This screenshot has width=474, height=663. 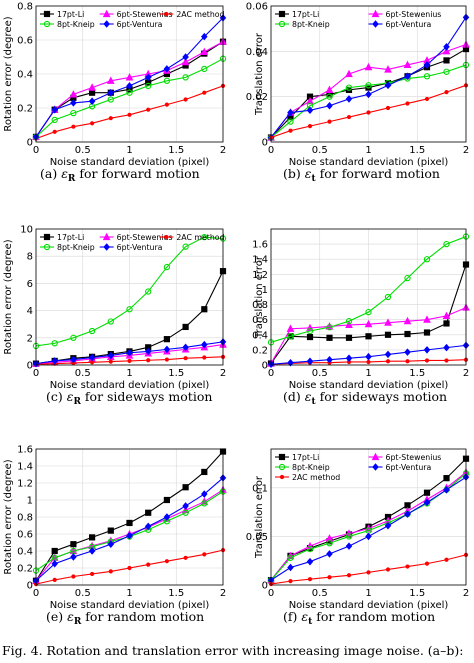 What do you see at coordinates (25, 450) in the screenshot?
I see `y-tick-label: 1.6` at bounding box center [25, 450].